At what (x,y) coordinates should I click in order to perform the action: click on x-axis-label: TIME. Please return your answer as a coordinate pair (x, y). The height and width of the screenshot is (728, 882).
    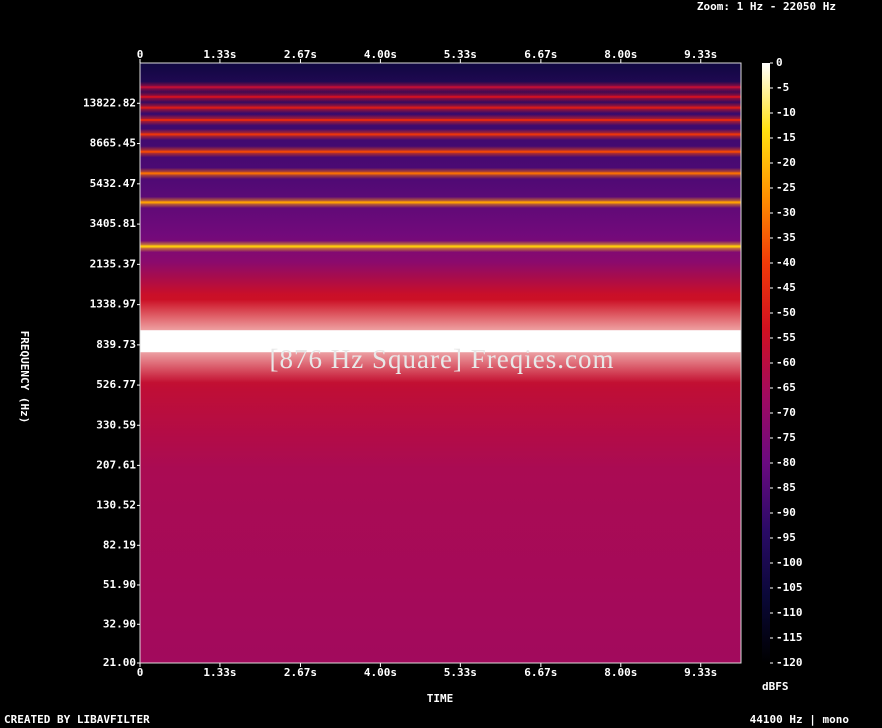
    Looking at the image, I should click on (440, 698).